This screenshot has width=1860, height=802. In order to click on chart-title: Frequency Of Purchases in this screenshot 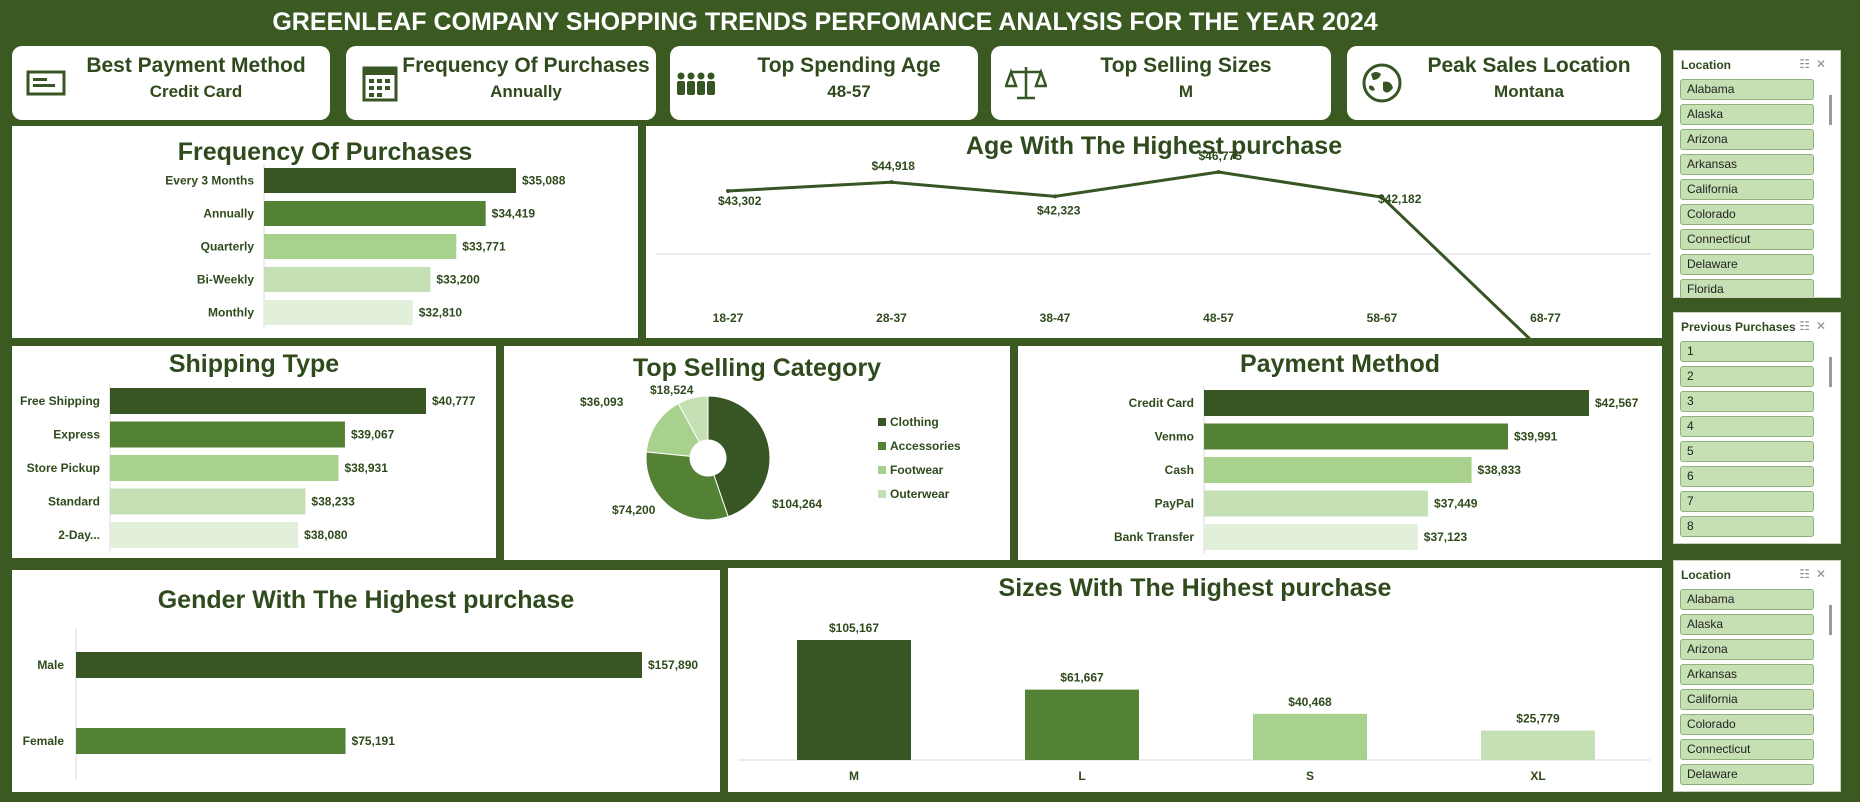, I will do `click(325, 152)`.